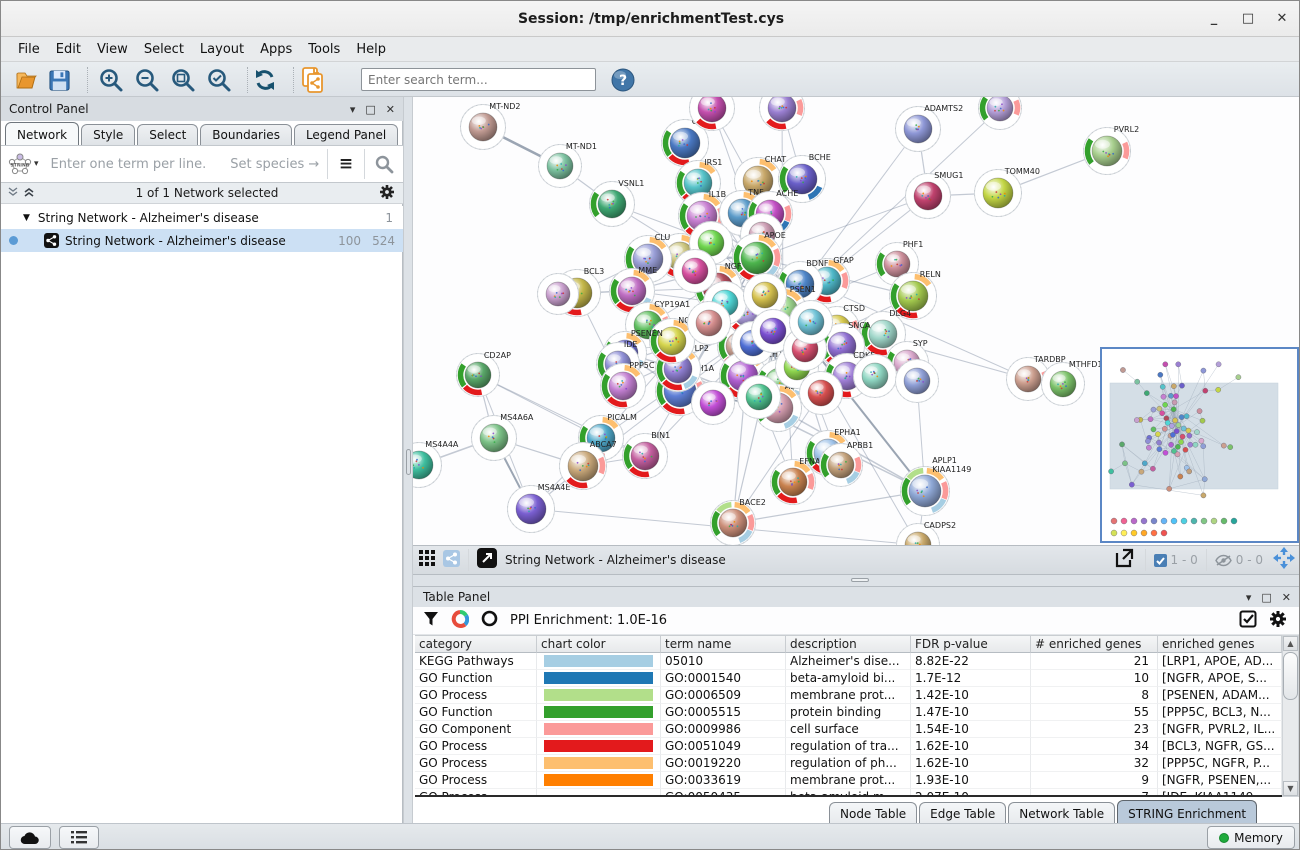 Image resolution: width=1300 pixels, height=850 pixels. What do you see at coordinates (934, 195) in the screenshot?
I see `network-node-smug1: SMUG1` at bounding box center [934, 195].